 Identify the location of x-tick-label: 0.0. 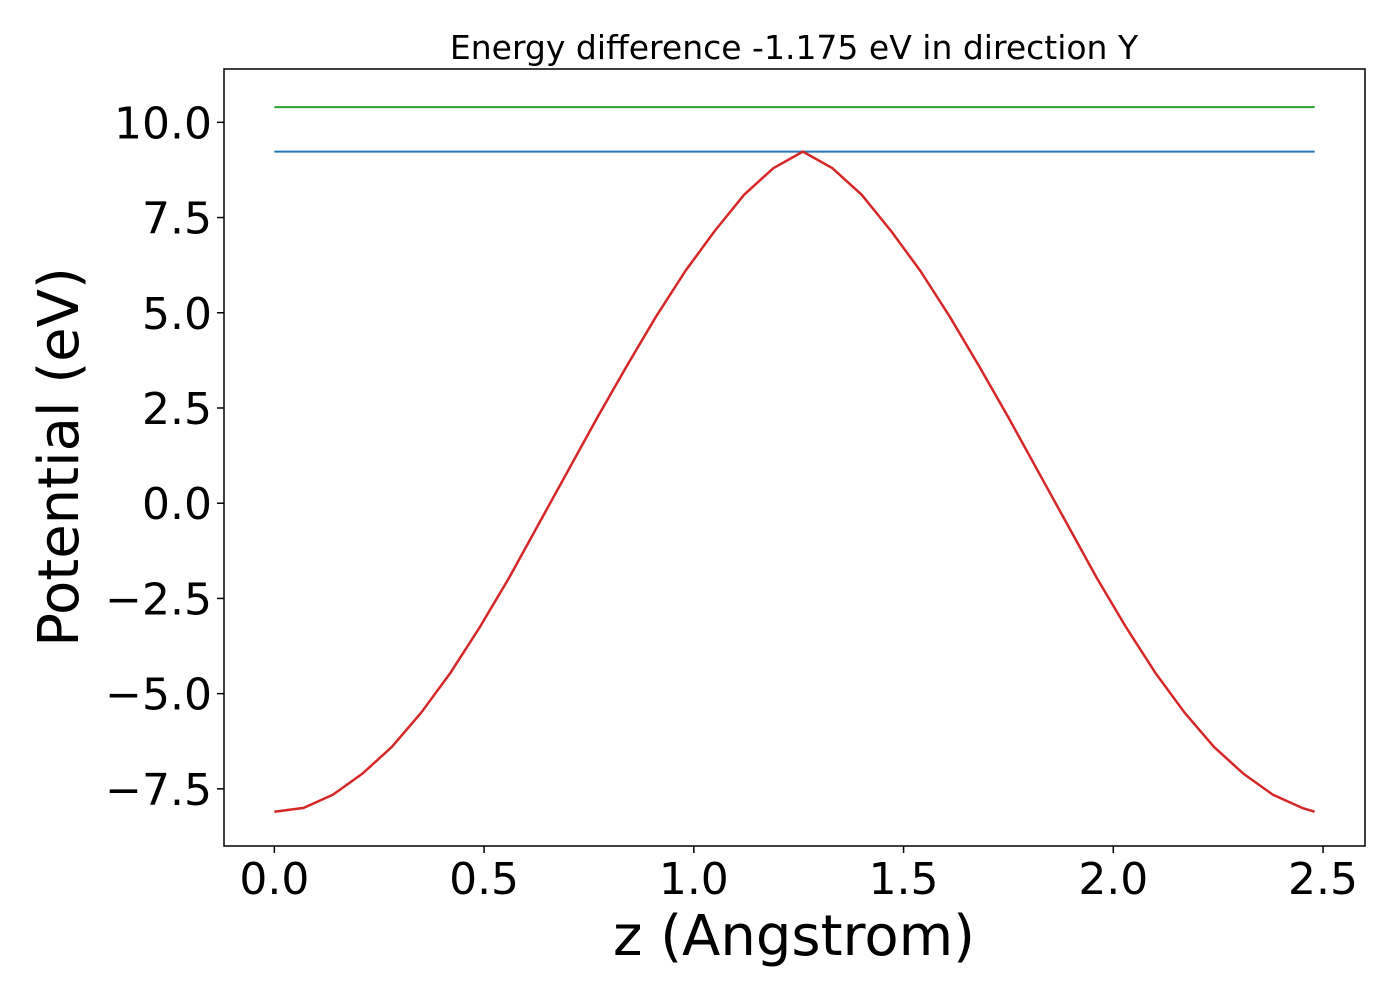
(274, 879).